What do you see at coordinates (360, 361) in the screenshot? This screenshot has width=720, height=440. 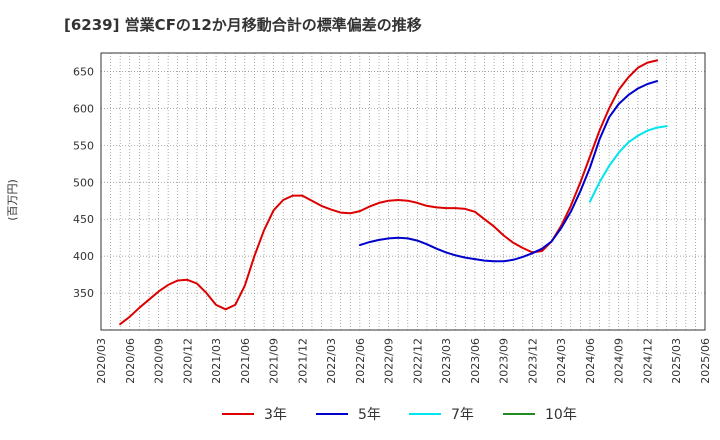 I see `x-tick-label: 2022/06` at bounding box center [360, 361].